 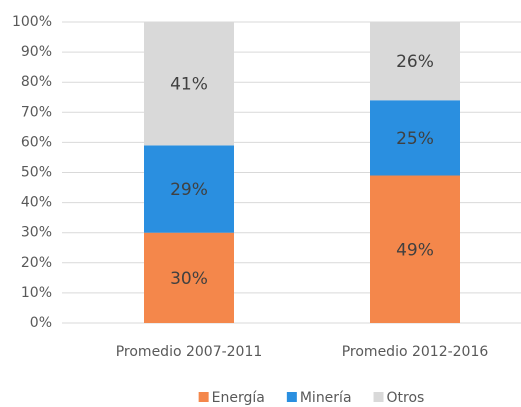 What do you see at coordinates (415, 352) in the screenshot?
I see `x-tick-label: Promedio 2012-2016` at bounding box center [415, 352].